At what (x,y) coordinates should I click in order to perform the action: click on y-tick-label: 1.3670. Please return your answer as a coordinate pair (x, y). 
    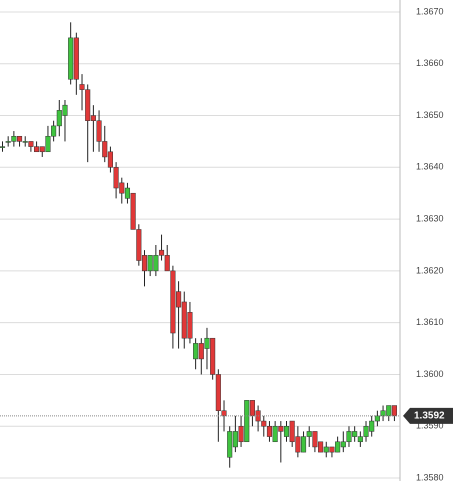
    Looking at the image, I should click on (430, 11).